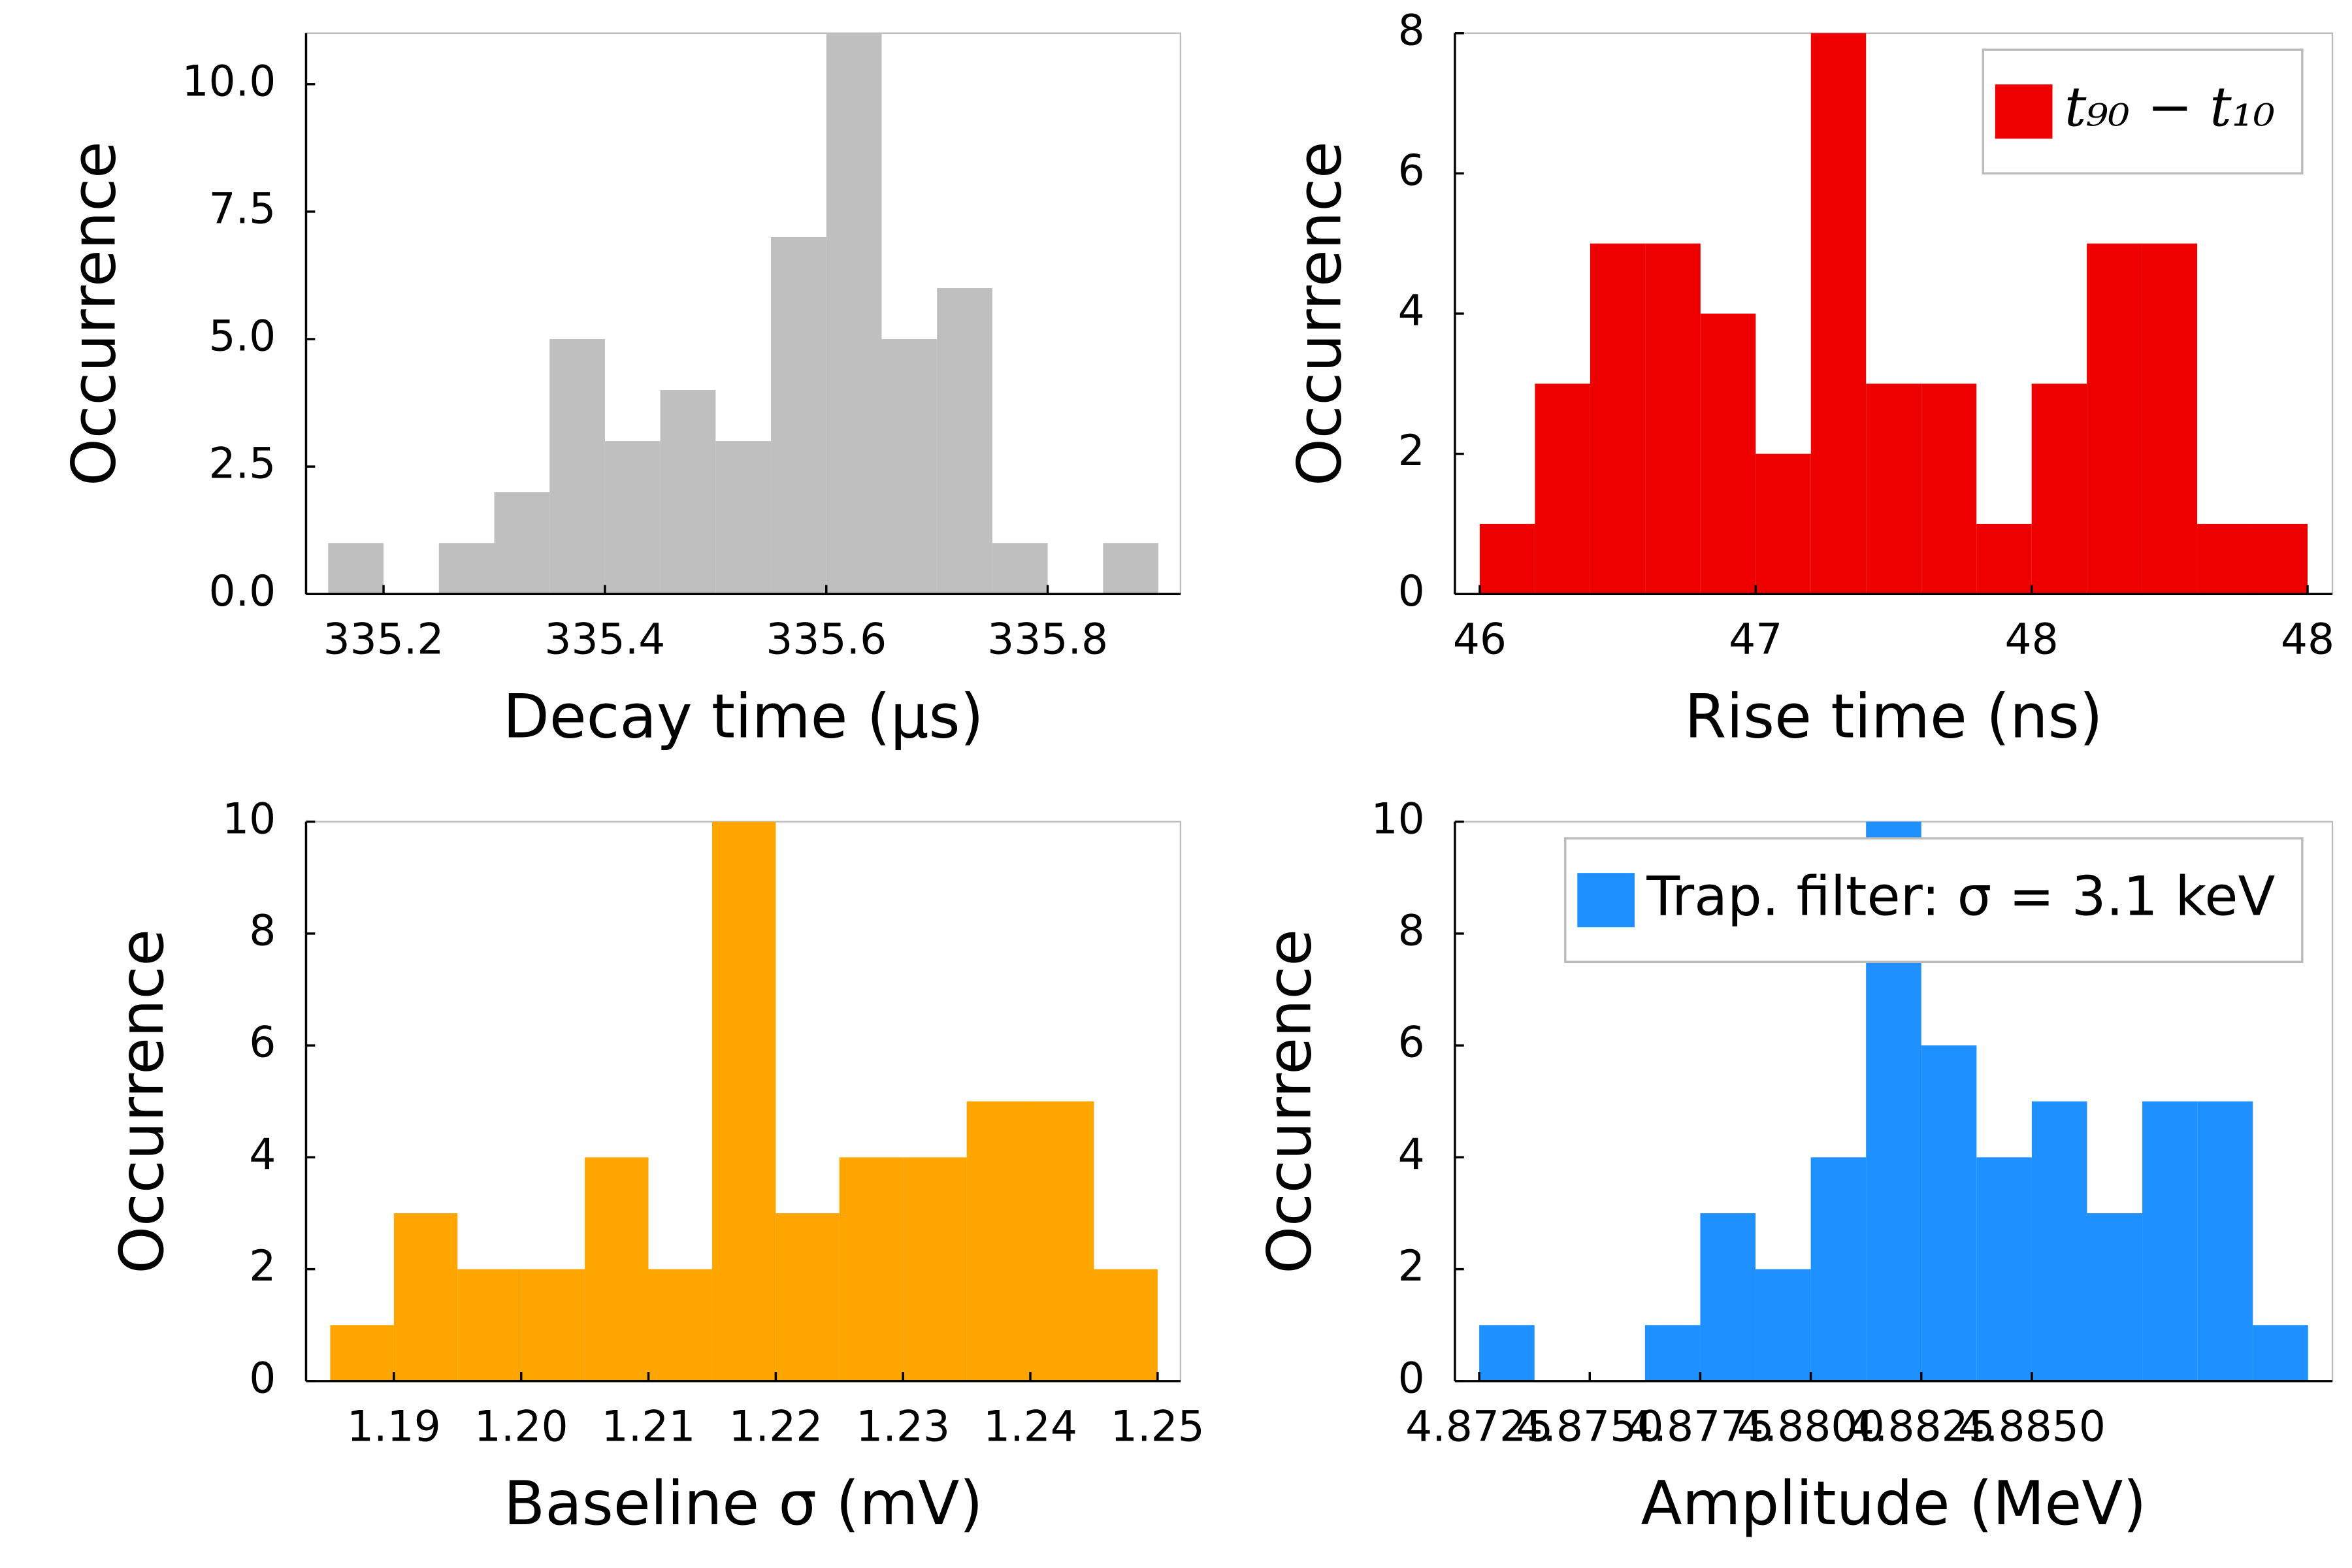 The height and width of the screenshot is (1568, 2352). Describe the element at coordinates (604, 639) in the screenshot. I see `x-tick-label: 335.4` at that location.